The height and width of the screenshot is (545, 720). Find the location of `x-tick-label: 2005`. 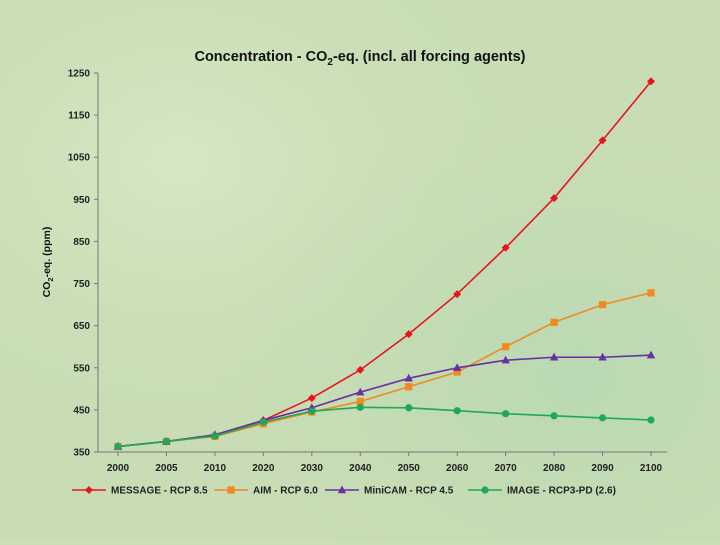

x-tick-label: 2005 is located at coordinates (166, 468).